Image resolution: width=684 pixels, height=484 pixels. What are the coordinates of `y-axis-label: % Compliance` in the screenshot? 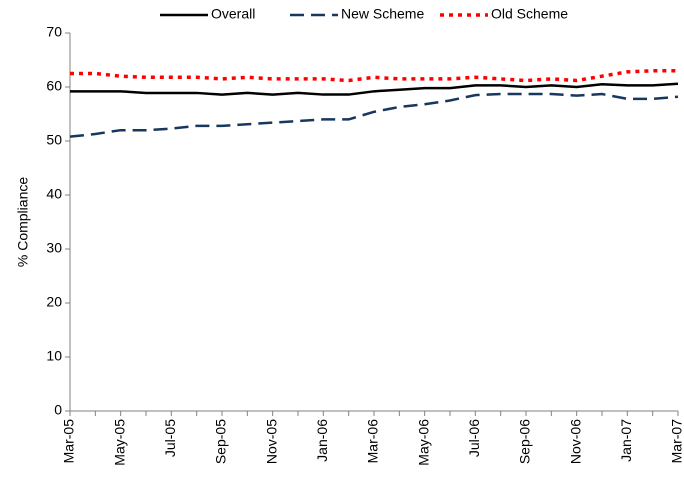 It's located at (23, 222).